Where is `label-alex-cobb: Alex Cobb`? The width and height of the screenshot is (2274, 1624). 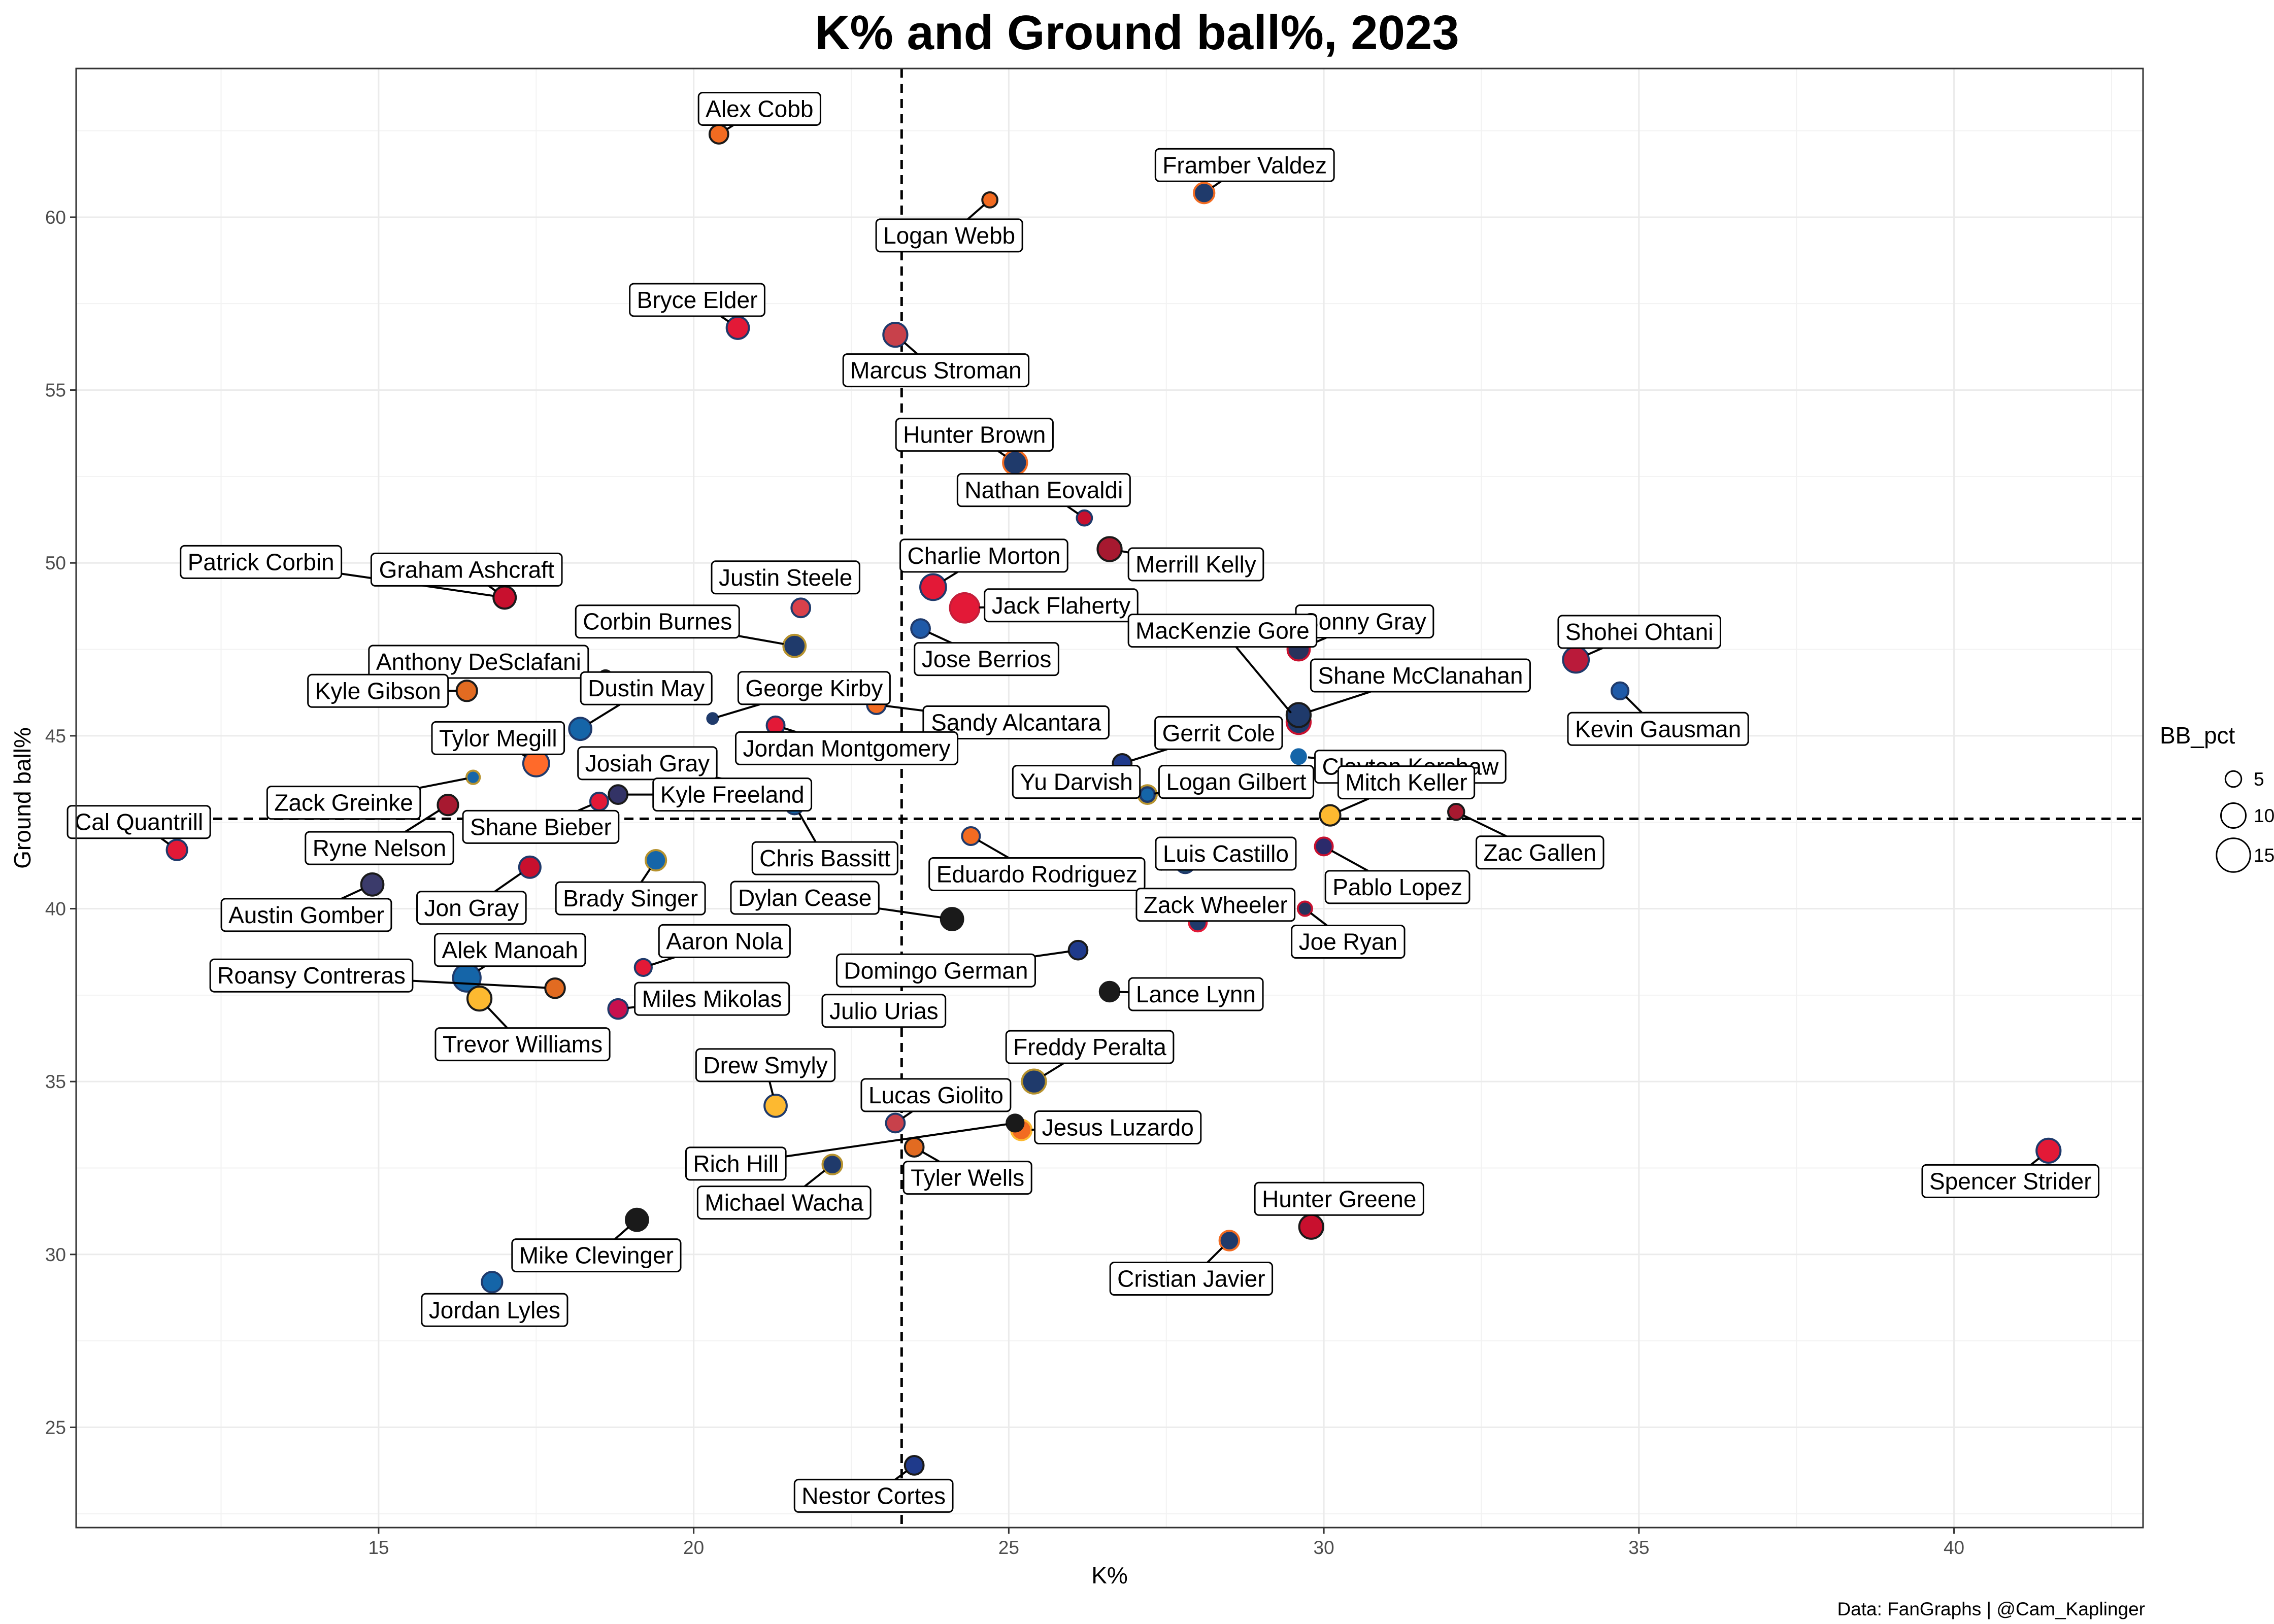 label-alex-cobb: Alex Cobb is located at coordinates (759, 108).